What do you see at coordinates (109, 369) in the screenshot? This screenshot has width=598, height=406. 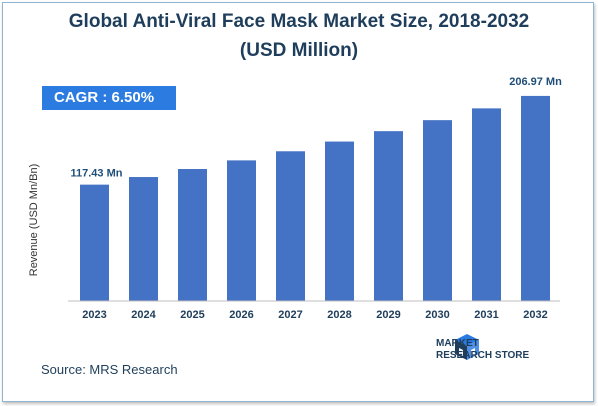 I see `source-note: Source: MRS Research` at bounding box center [109, 369].